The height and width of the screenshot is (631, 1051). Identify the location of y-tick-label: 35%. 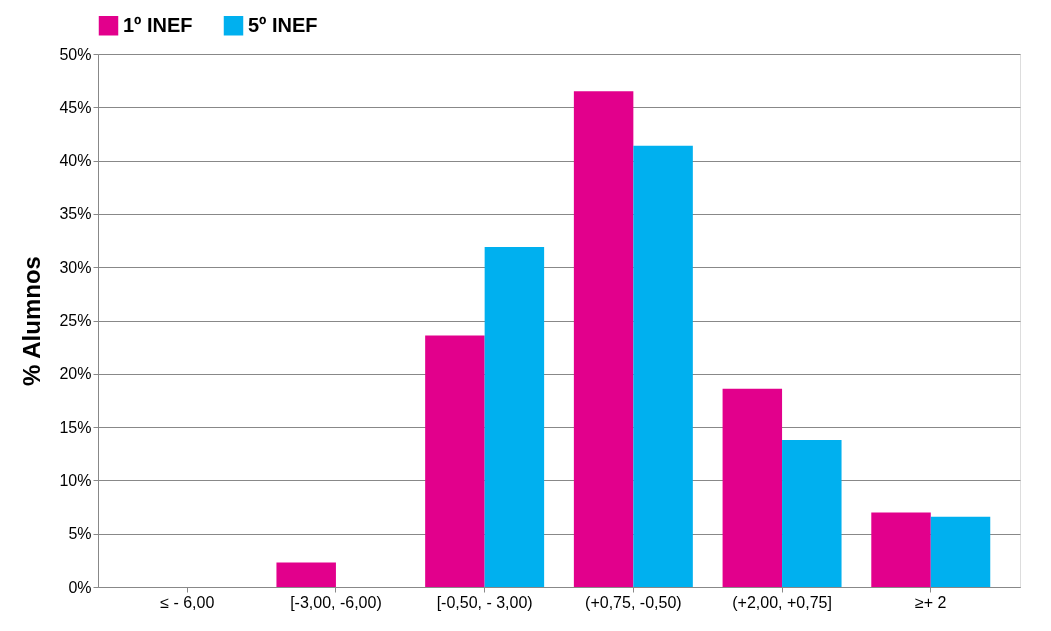
(75, 214).